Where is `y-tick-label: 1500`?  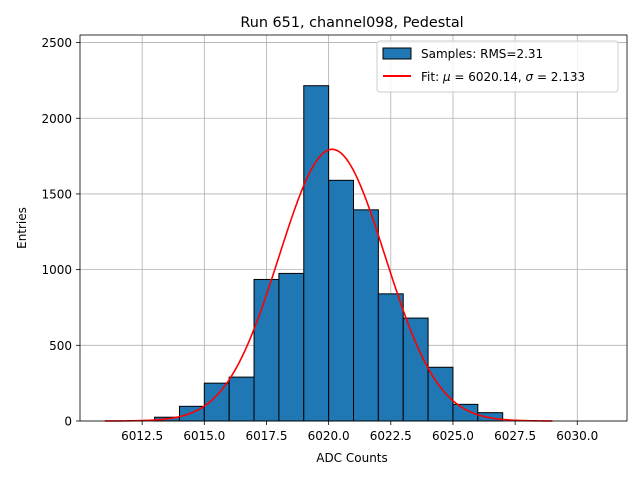
y-tick-label: 1500 is located at coordinates (56, 194).